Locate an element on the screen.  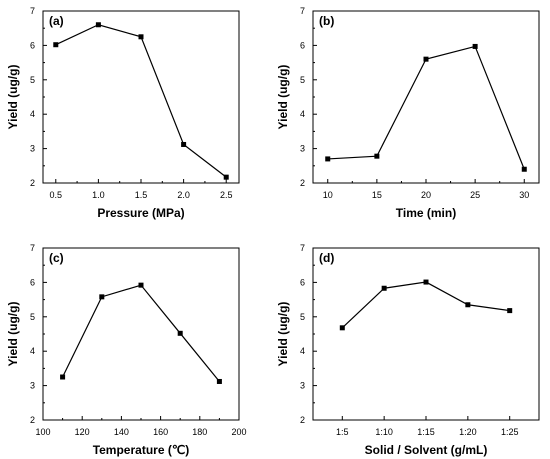
panel-label: (d) is located at coordinates (326, 258).